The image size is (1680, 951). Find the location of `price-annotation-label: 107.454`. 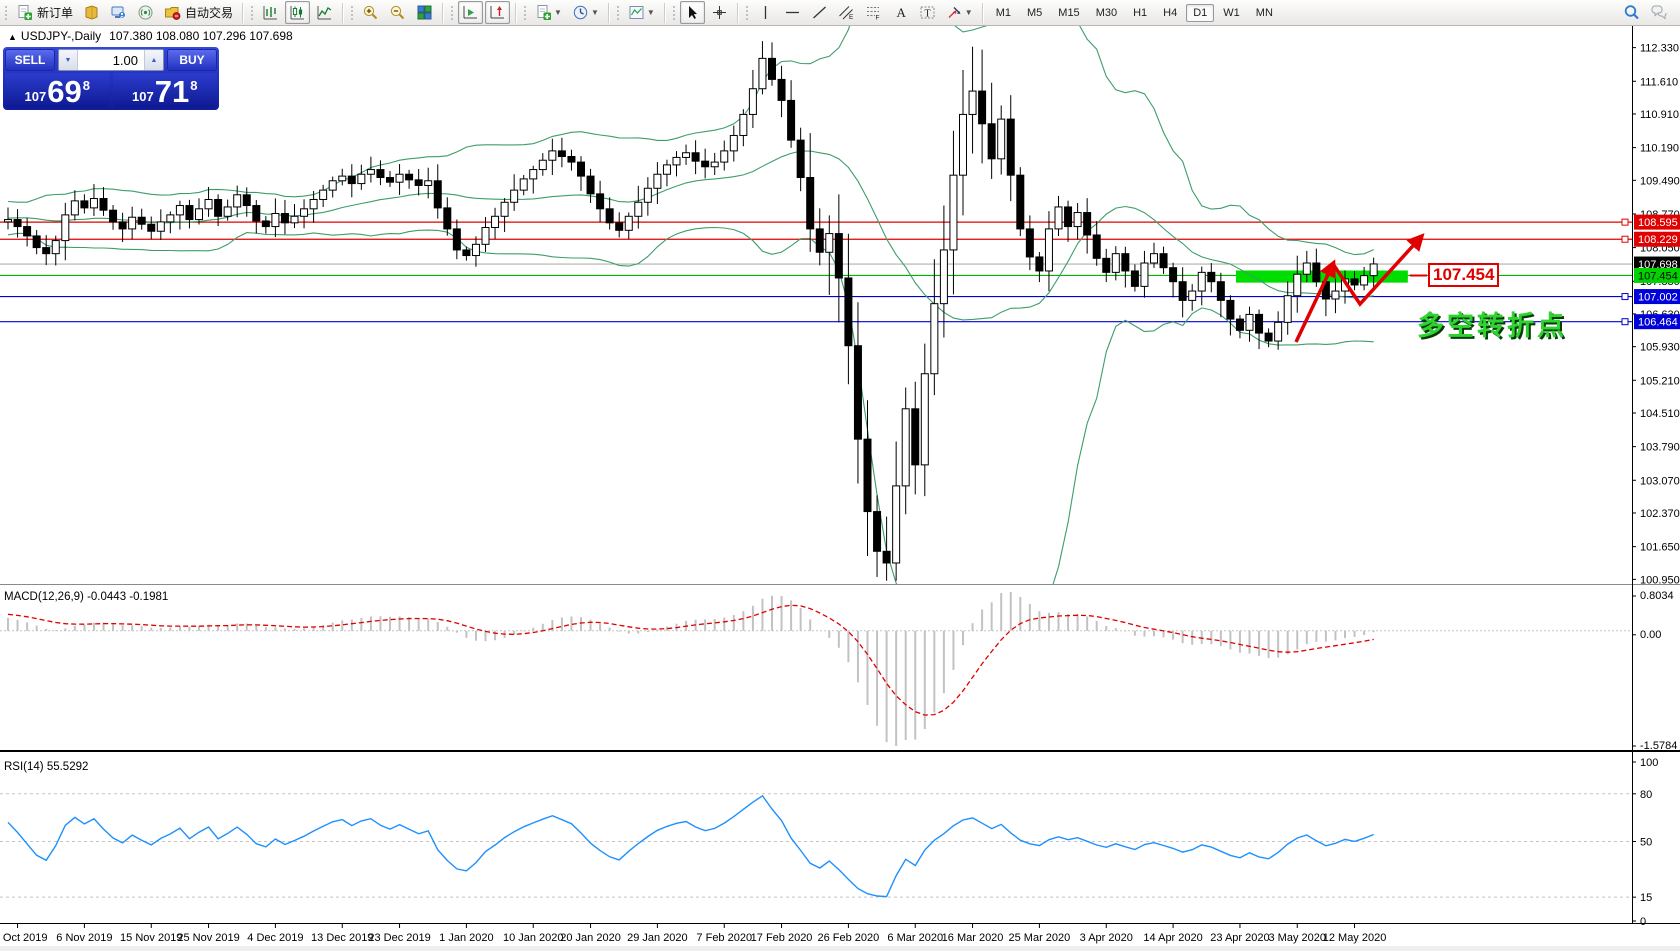

price-annotation-label: 107.454 is located at coordinates (1464, 275).